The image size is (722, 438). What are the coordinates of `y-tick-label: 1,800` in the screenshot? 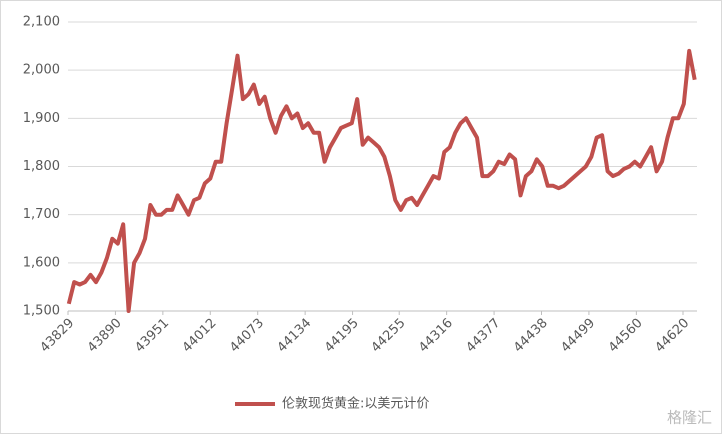 It's located at (41, 166).